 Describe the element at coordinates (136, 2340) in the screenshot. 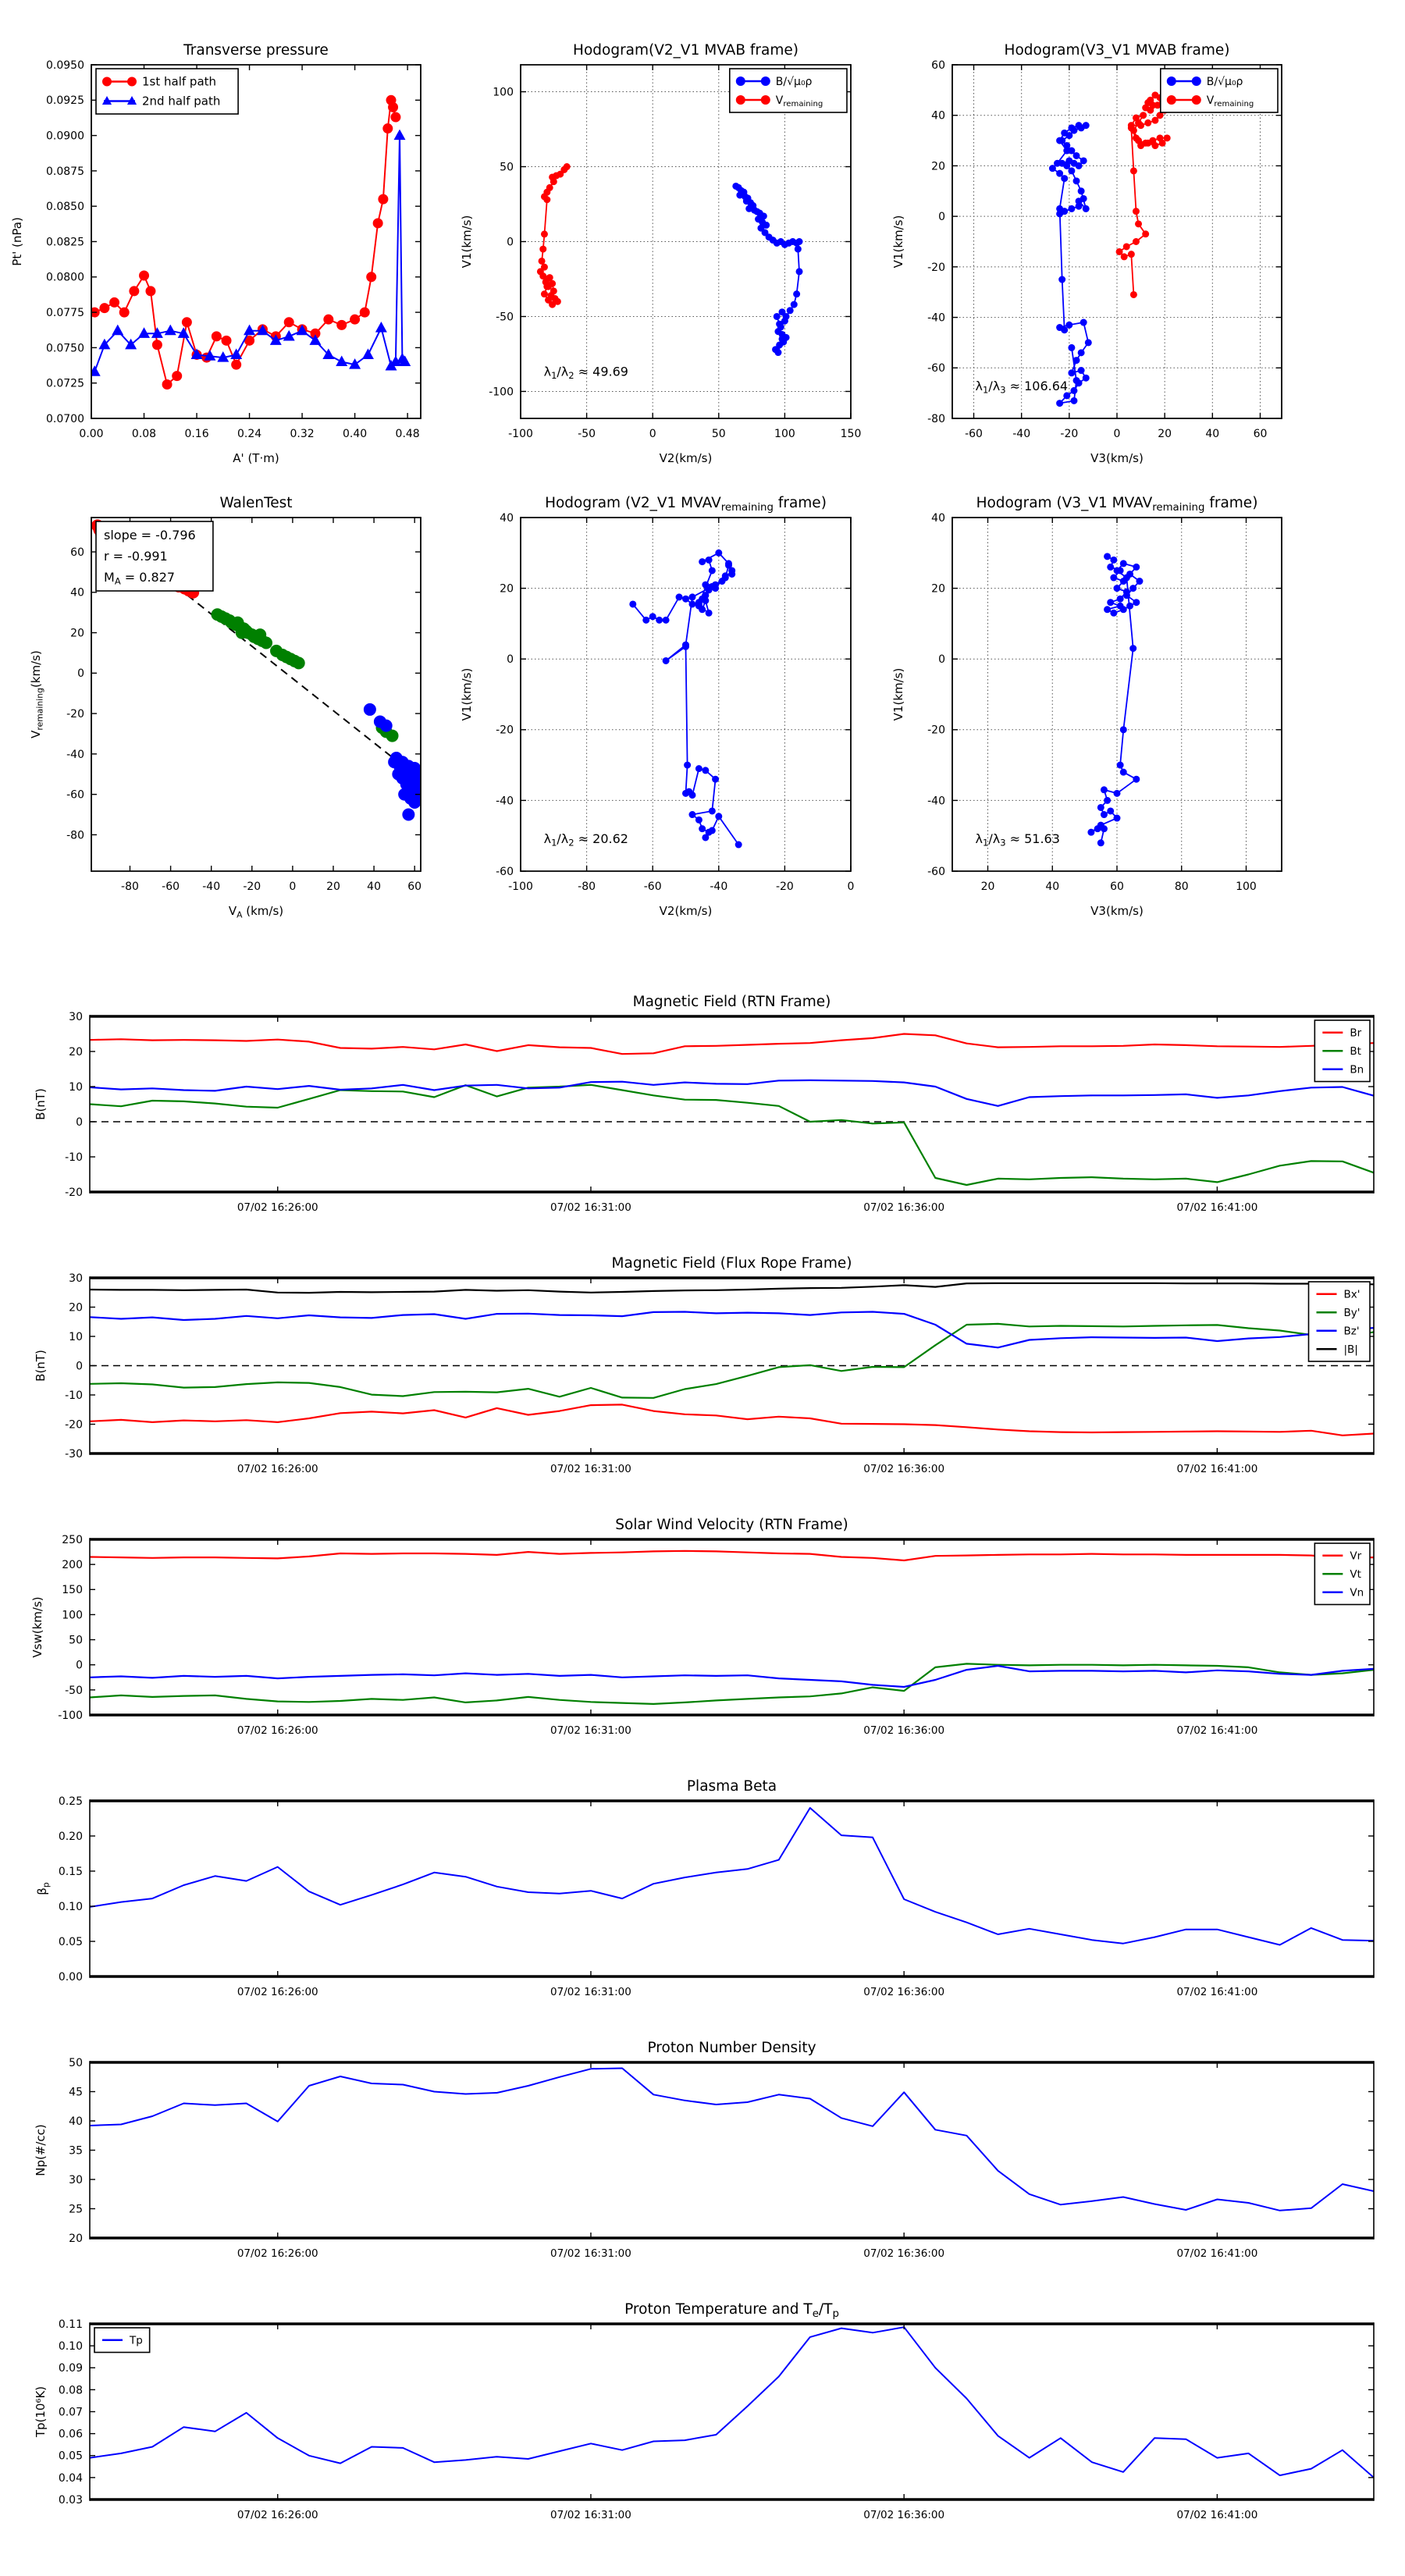

I see `legend-label: Tp` at that location.